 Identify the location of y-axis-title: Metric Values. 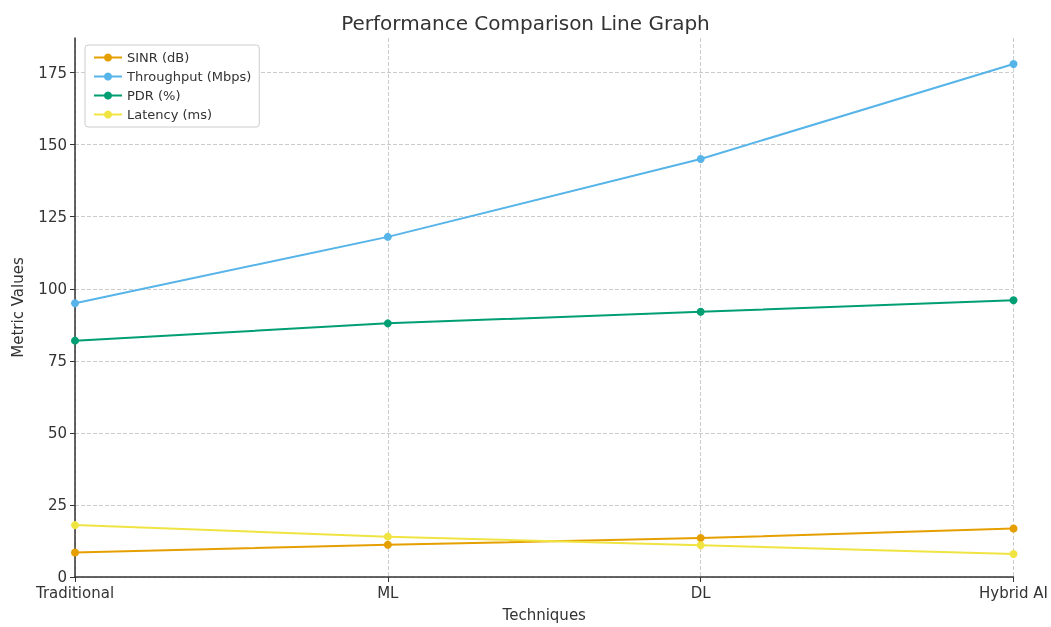
(17, 307).